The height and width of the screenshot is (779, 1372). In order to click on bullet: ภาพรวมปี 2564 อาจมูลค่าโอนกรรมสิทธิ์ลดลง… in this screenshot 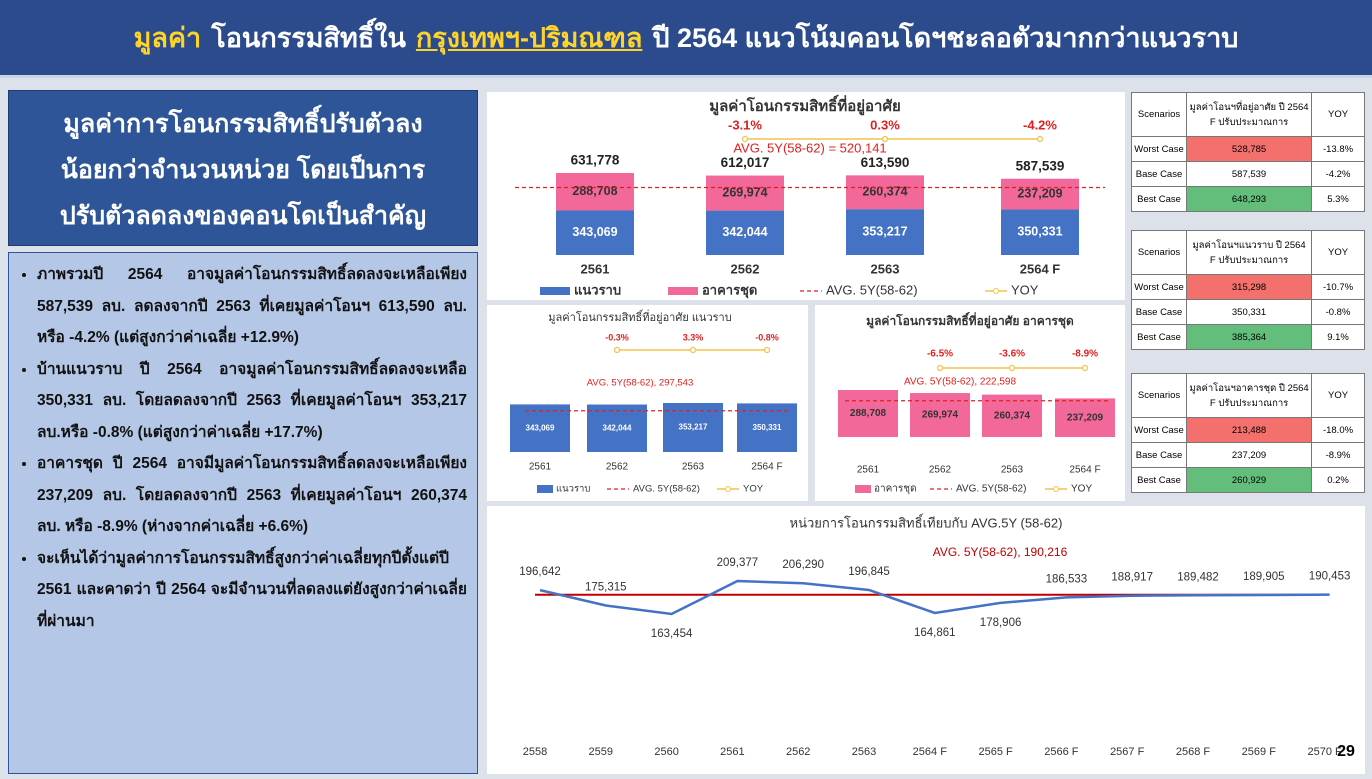, I will do `click(252, 306)`.